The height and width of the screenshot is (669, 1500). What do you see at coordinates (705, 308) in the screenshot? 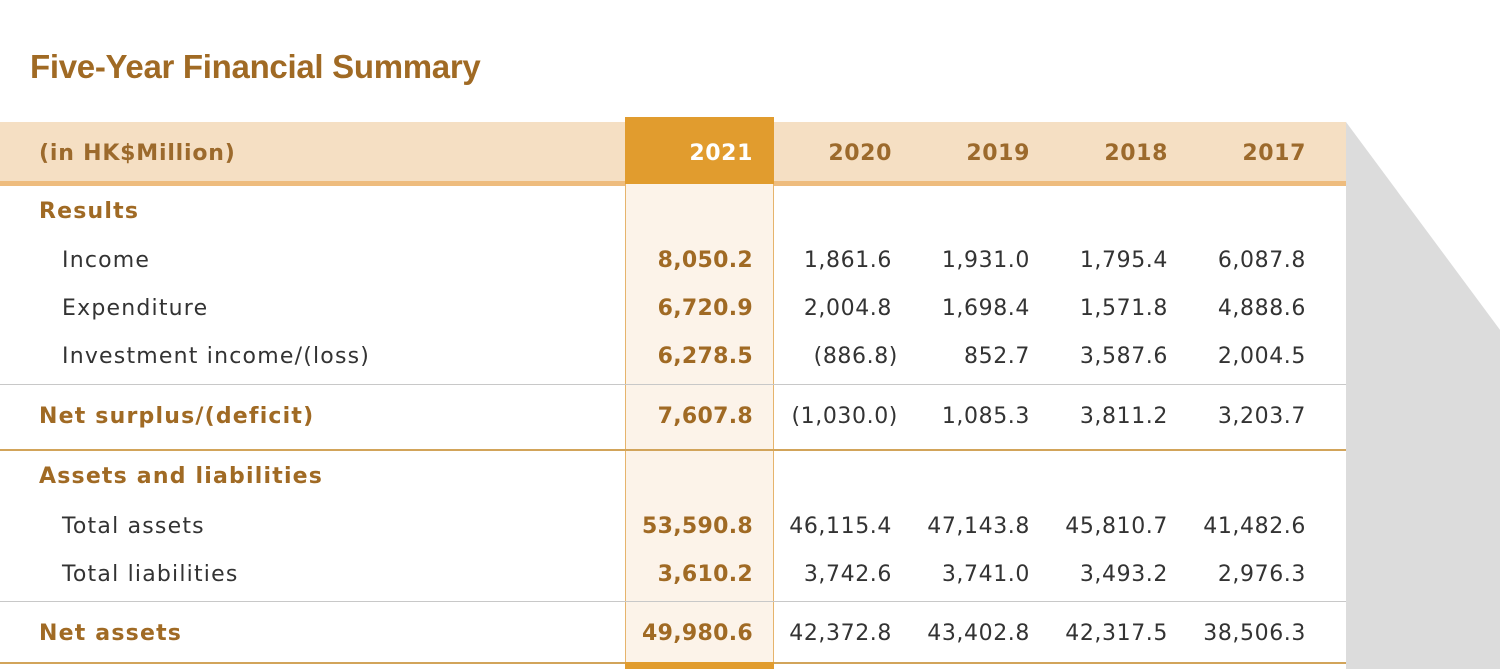
I see `cell-expenditure-2021: 6,720.9` at bounding box center [705, 308].